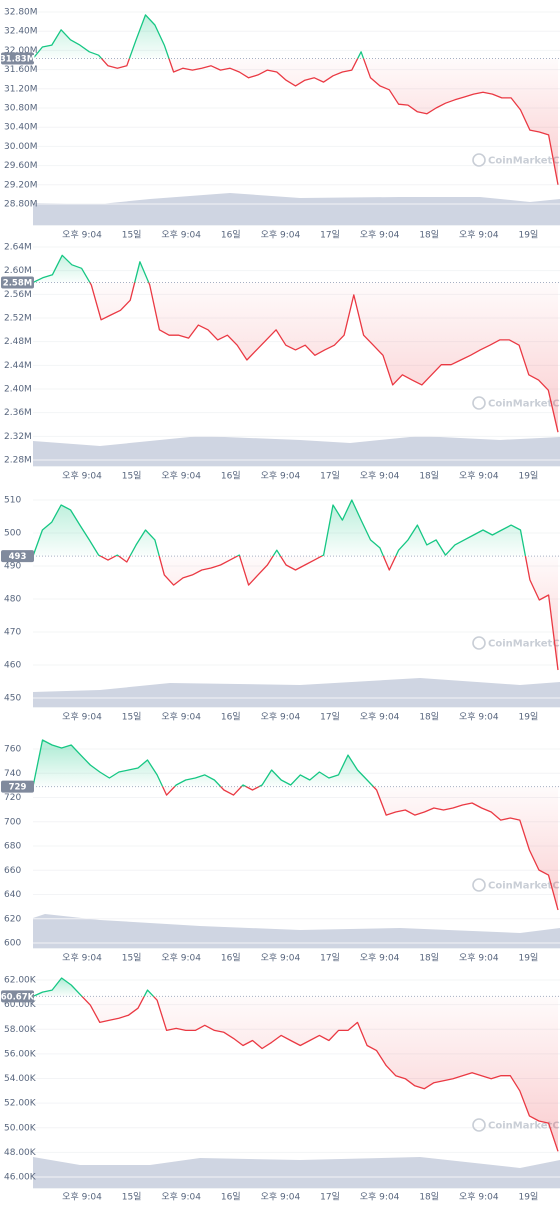  Describe the element at coordinates (12, 774) in the screenshot. I see `y-tick-label: 740` at that location.